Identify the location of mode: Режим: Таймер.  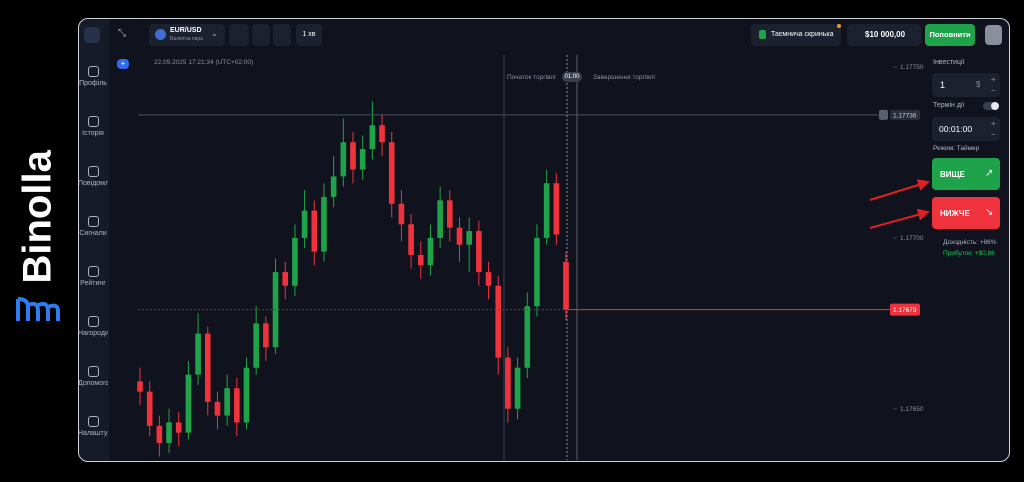
(956, 148).